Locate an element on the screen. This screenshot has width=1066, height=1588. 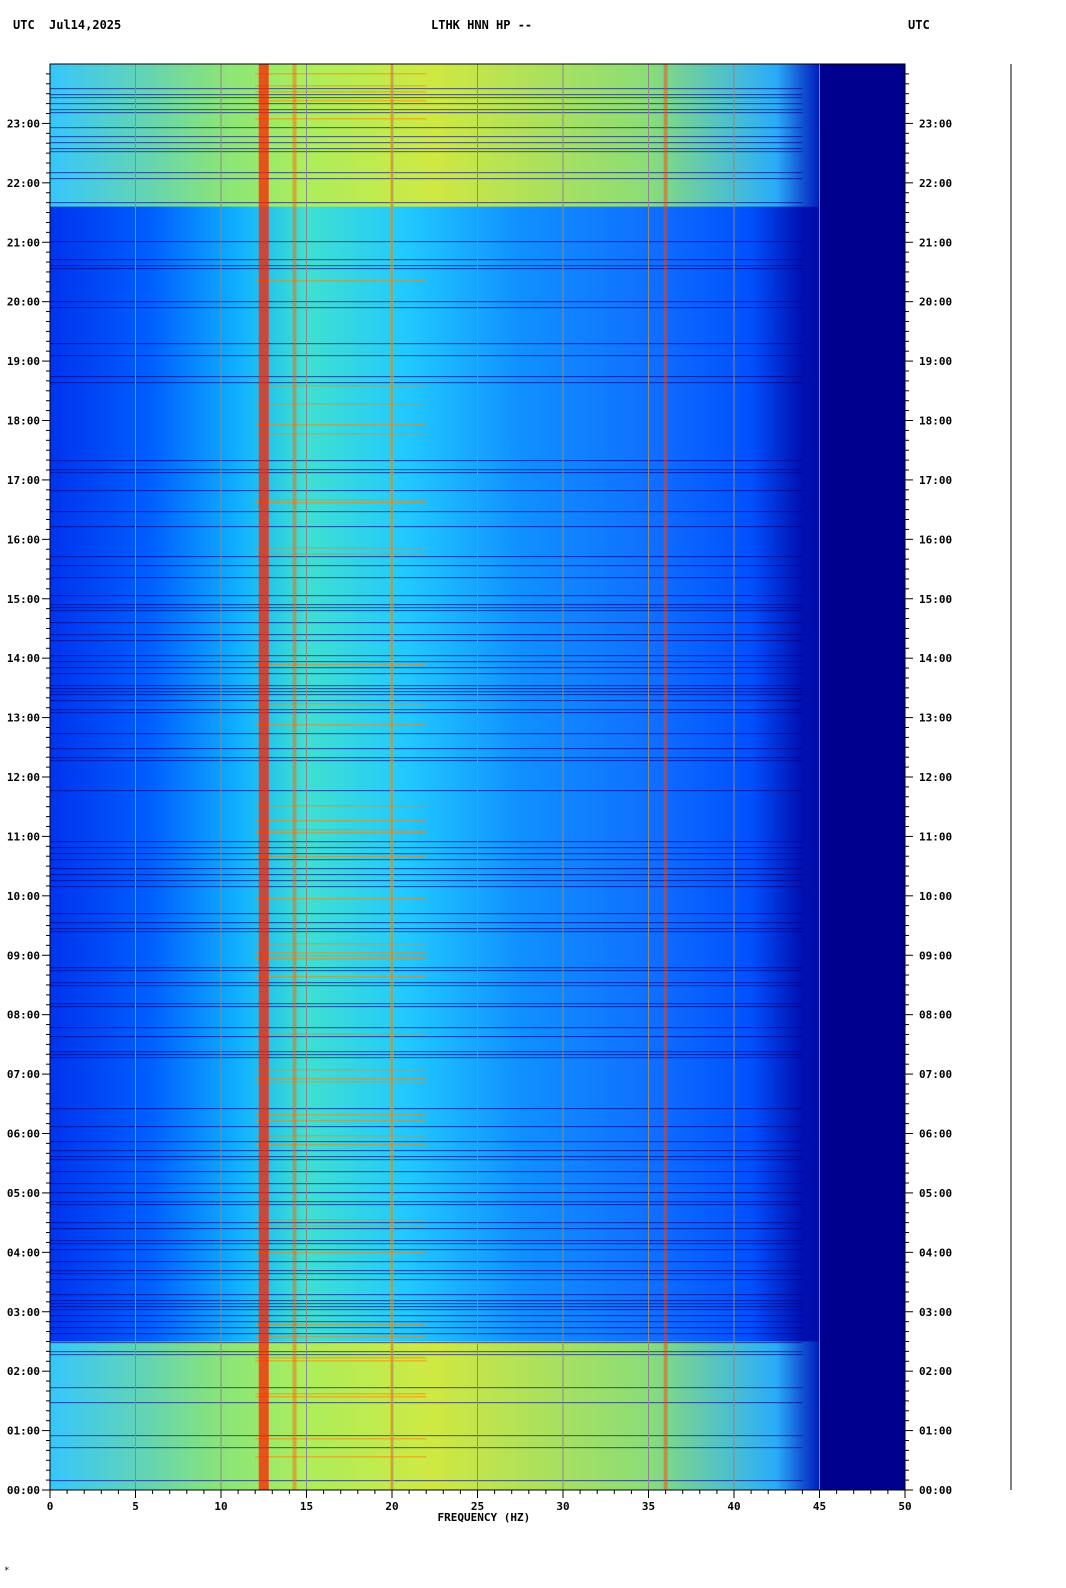
y-tick-label-left: 06:00 is located at coordinates (23, 1134).